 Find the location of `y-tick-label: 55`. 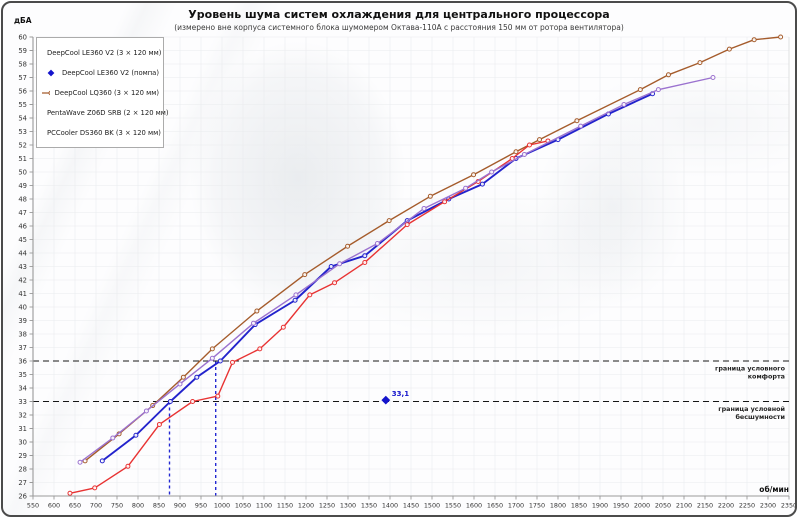

y-tick-label: 55 is located at coordinates (22, 105).